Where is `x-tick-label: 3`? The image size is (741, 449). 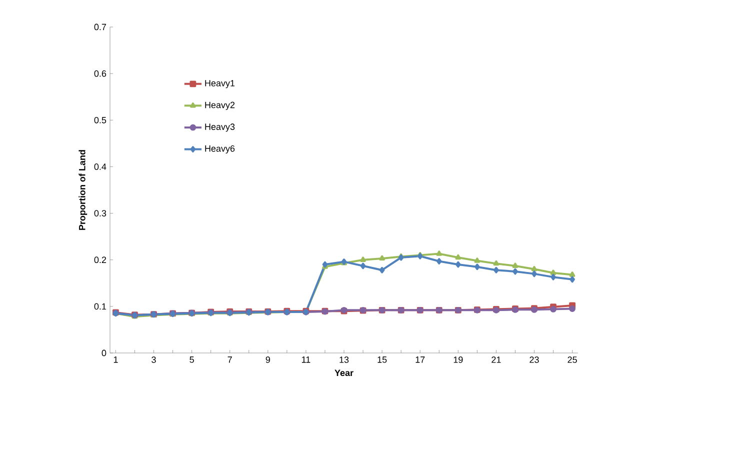
x-tick-label: 3 is located at coordinates (154, 359).